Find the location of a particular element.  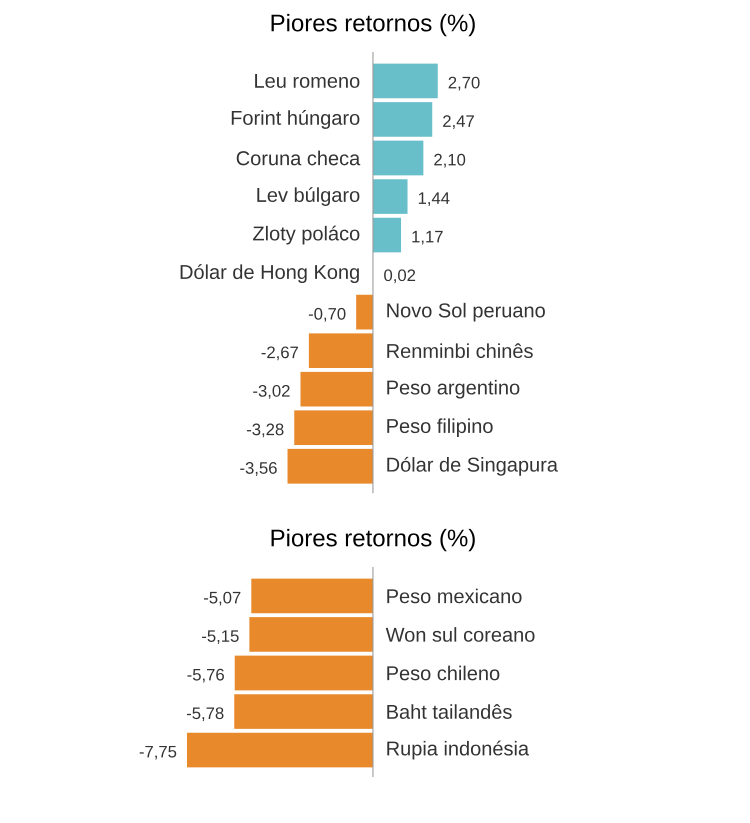

y-tick-label: Novo Sol peruano is located at coordinates (466, 312).